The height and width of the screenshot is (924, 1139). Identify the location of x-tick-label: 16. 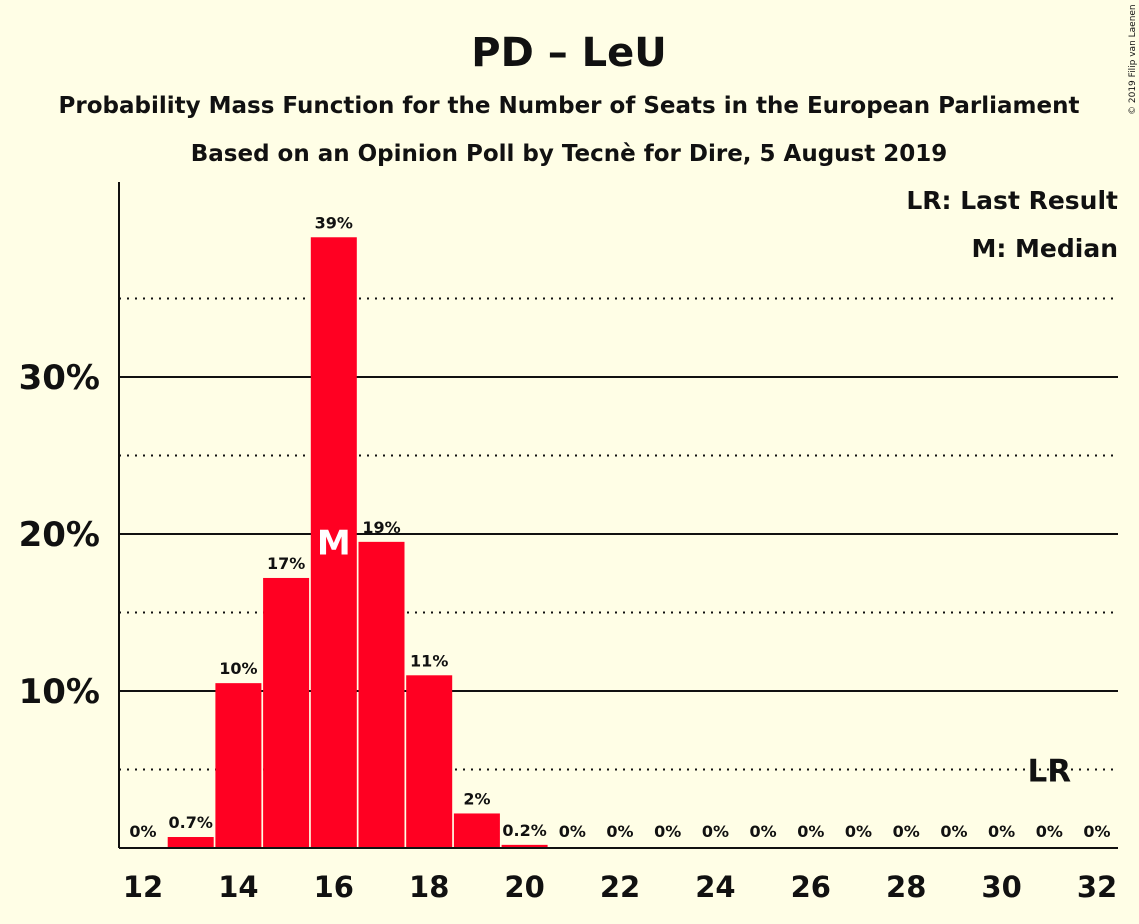
(334, 887).